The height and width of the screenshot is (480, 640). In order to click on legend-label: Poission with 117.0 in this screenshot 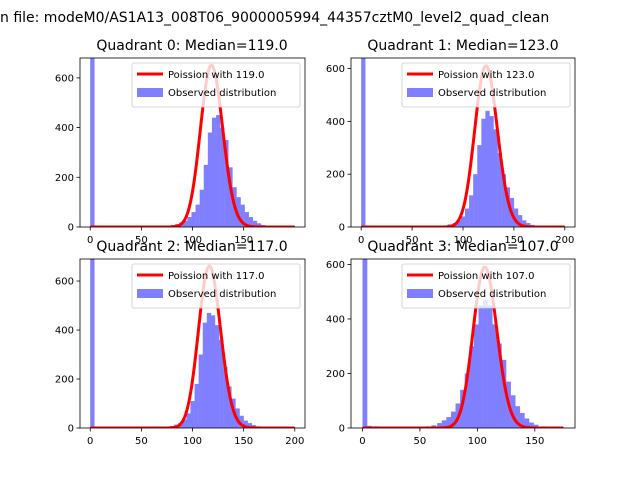, I will do `click(216, 276)`.